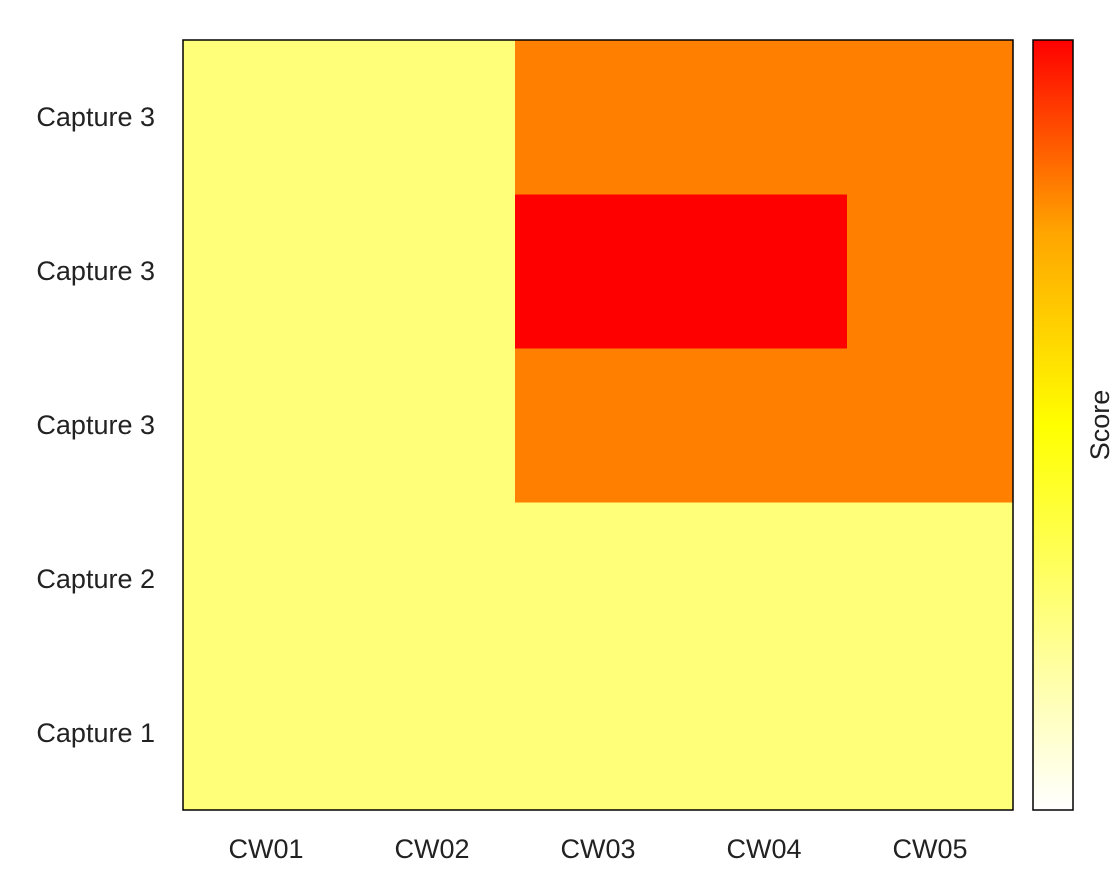 This screenshot has height=884, width=1120. Describe the element at coordinates (929, 849) in the screenshot. I see `x-tick-label: CW05` at that location.